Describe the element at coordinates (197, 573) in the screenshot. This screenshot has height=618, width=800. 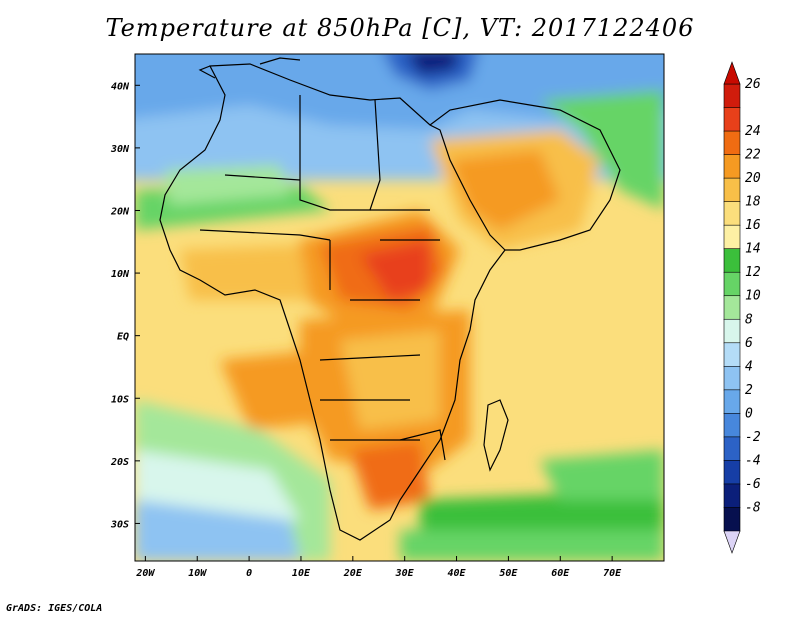
I see `lon-label: 10W` at that location.